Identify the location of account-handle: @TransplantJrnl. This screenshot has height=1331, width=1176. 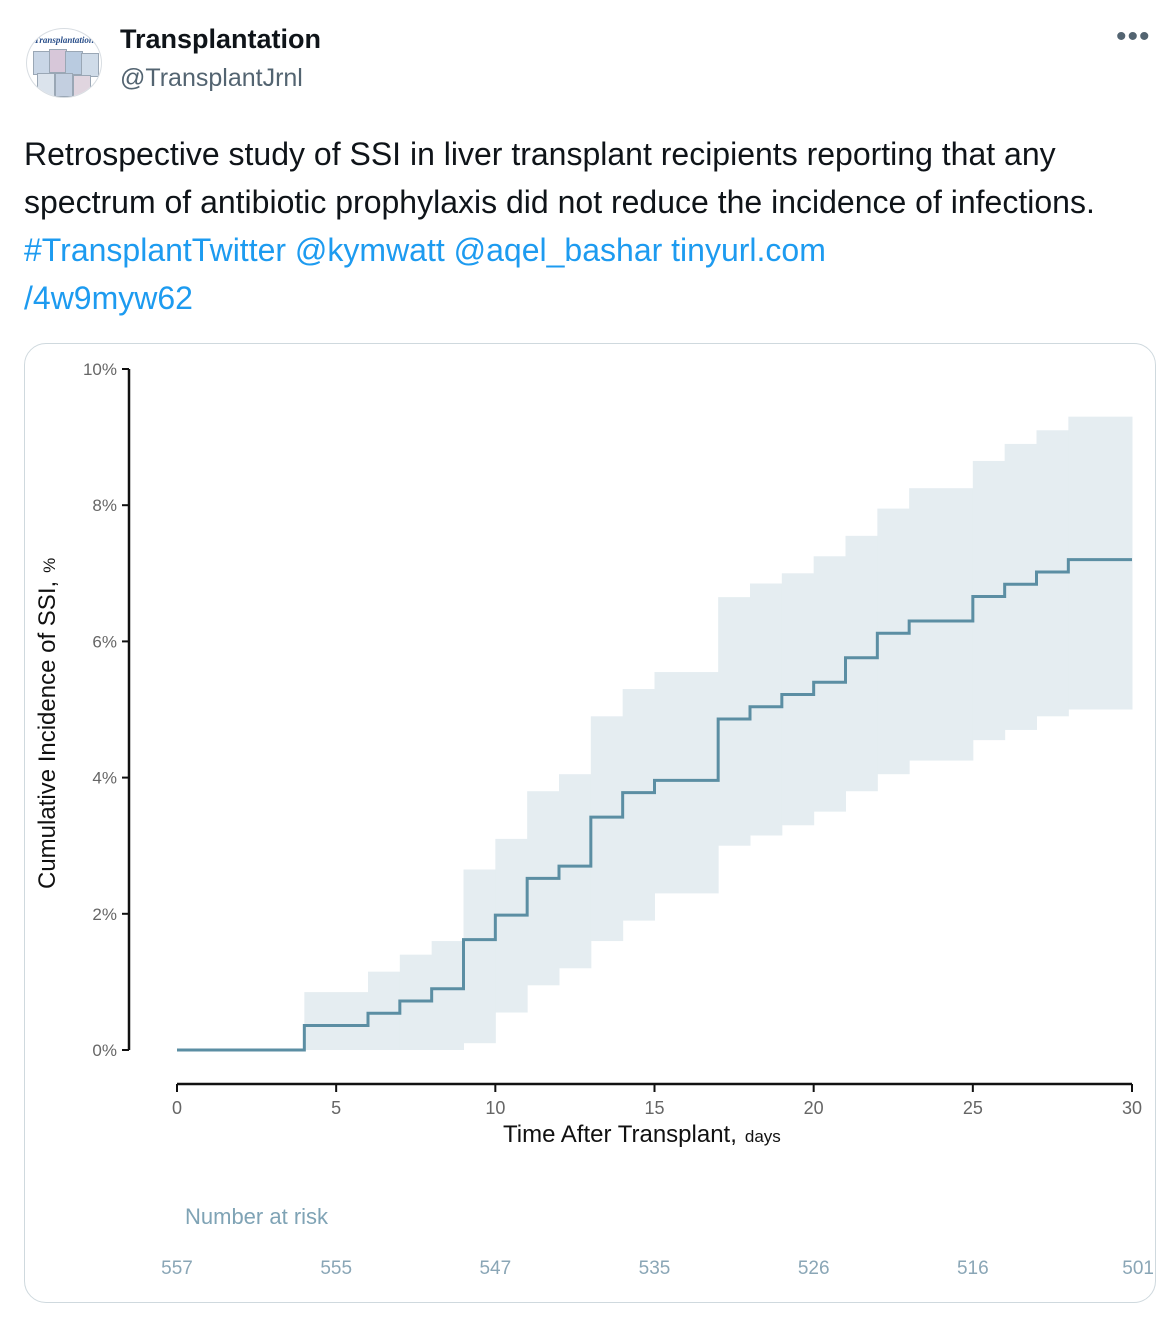
(211, 78).